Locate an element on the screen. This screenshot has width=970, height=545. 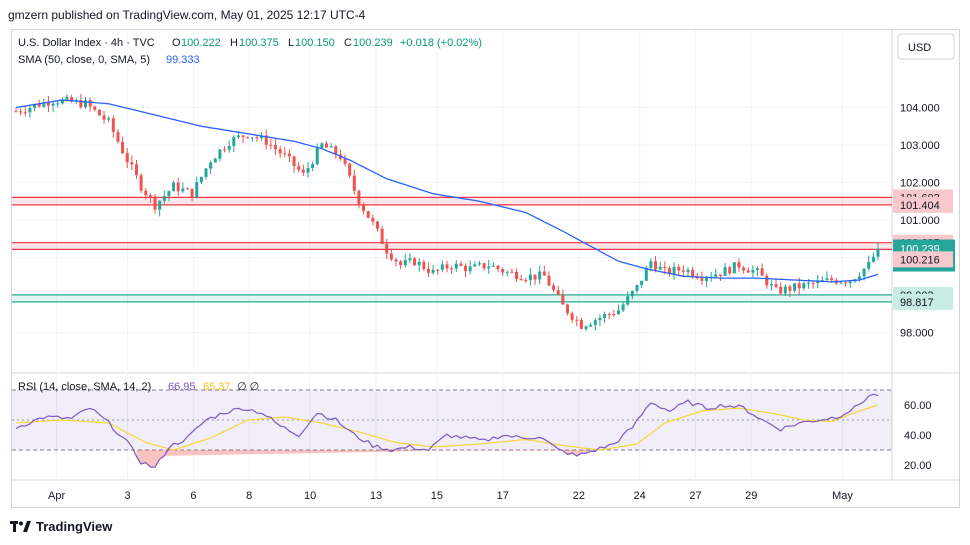
rsi-ma-line is located at coordinates (447, 427).